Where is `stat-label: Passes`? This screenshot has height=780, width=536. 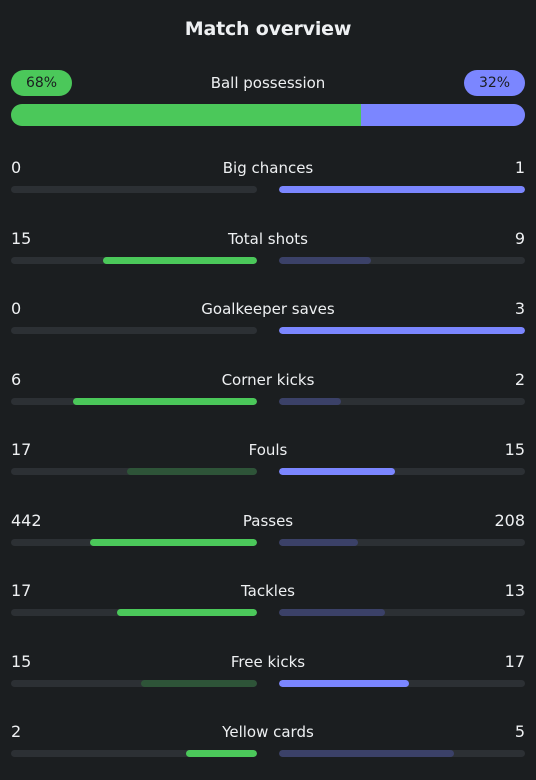
stat-label: Passes is located at coordinates (268, 520).